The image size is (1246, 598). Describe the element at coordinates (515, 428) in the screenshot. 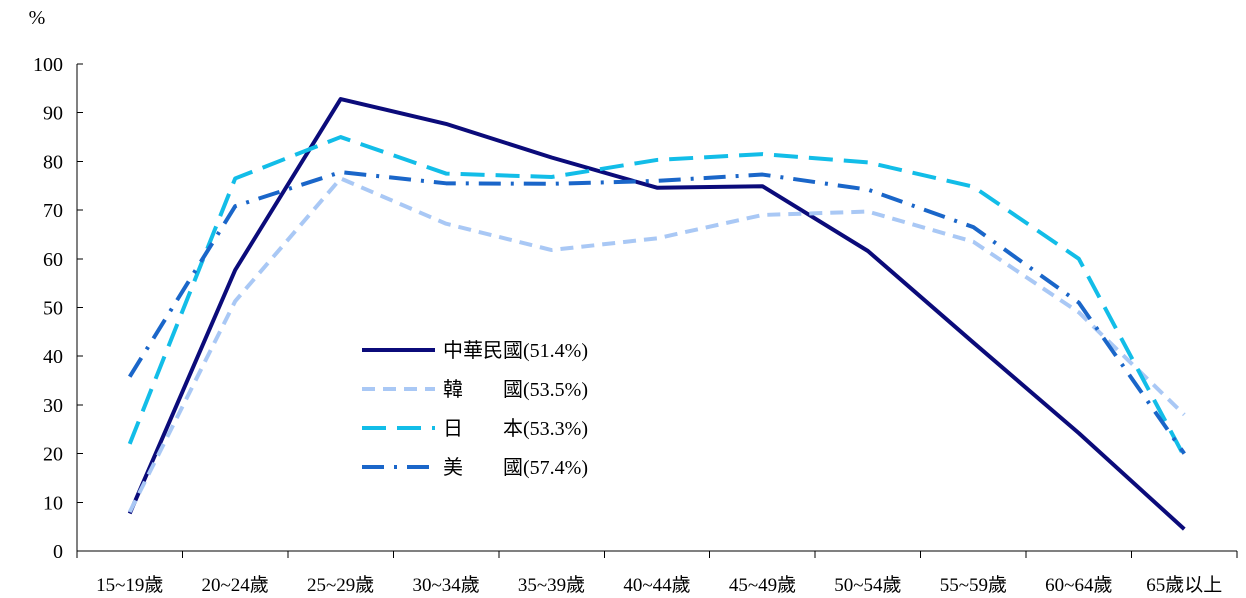

I see `legend-label: 日 本(53.3%)` at that location.